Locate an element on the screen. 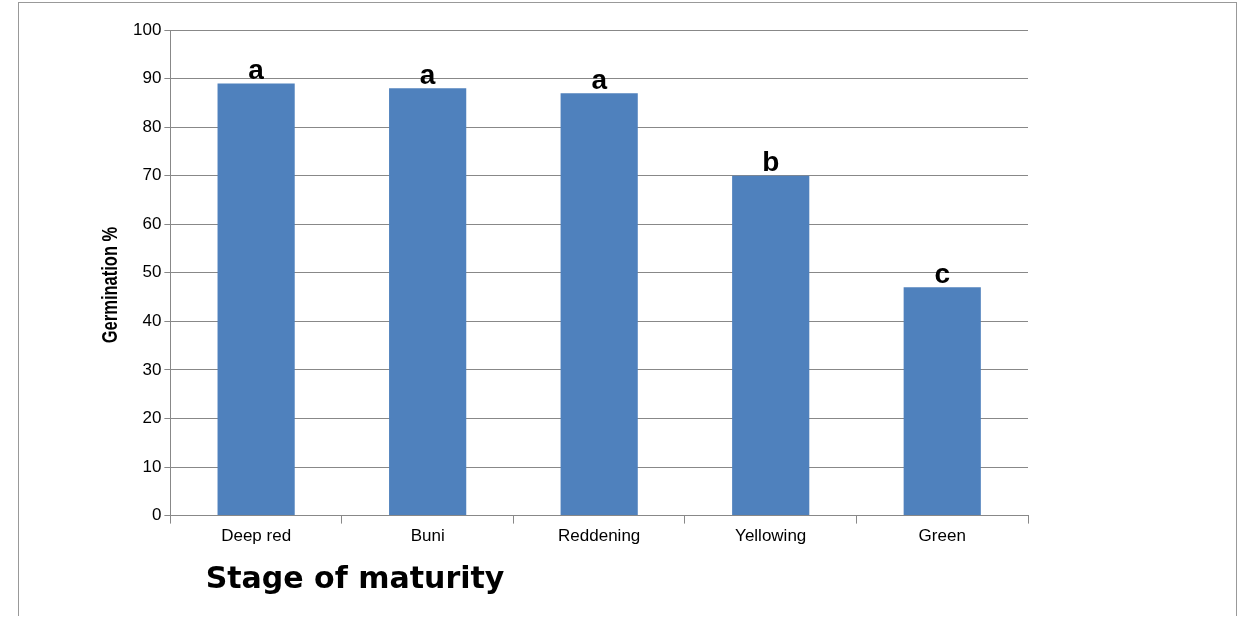 This screenshot has width=1243, height=620. y-tick-label: 10 is located at coordinates (152, 466).